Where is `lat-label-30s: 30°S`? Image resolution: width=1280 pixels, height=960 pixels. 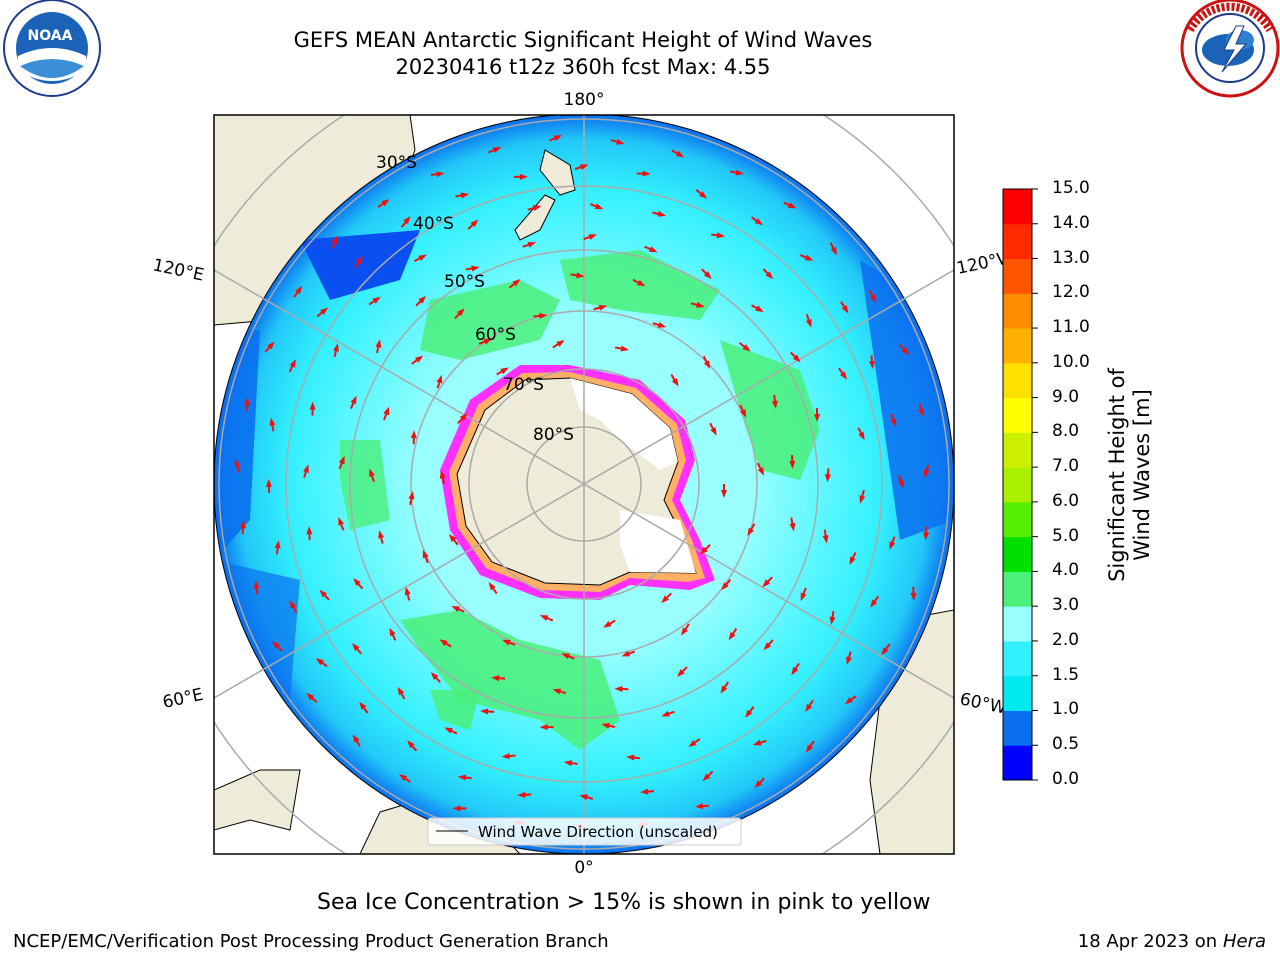
lat-label-30s: 30°S is located at coordinates (396, 163).